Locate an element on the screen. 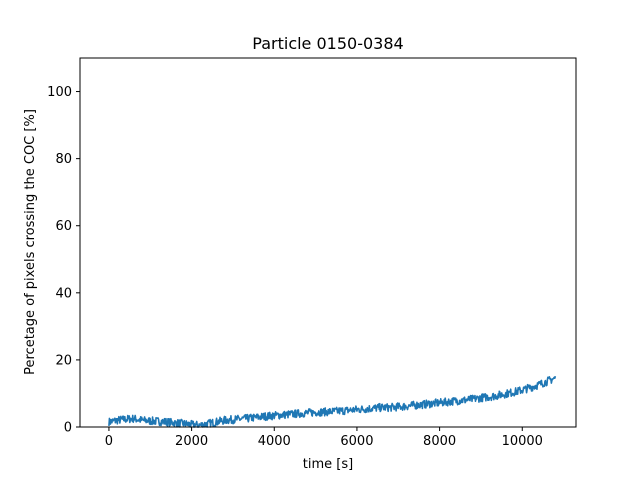  series-layer is located at coordinates (332, 402).